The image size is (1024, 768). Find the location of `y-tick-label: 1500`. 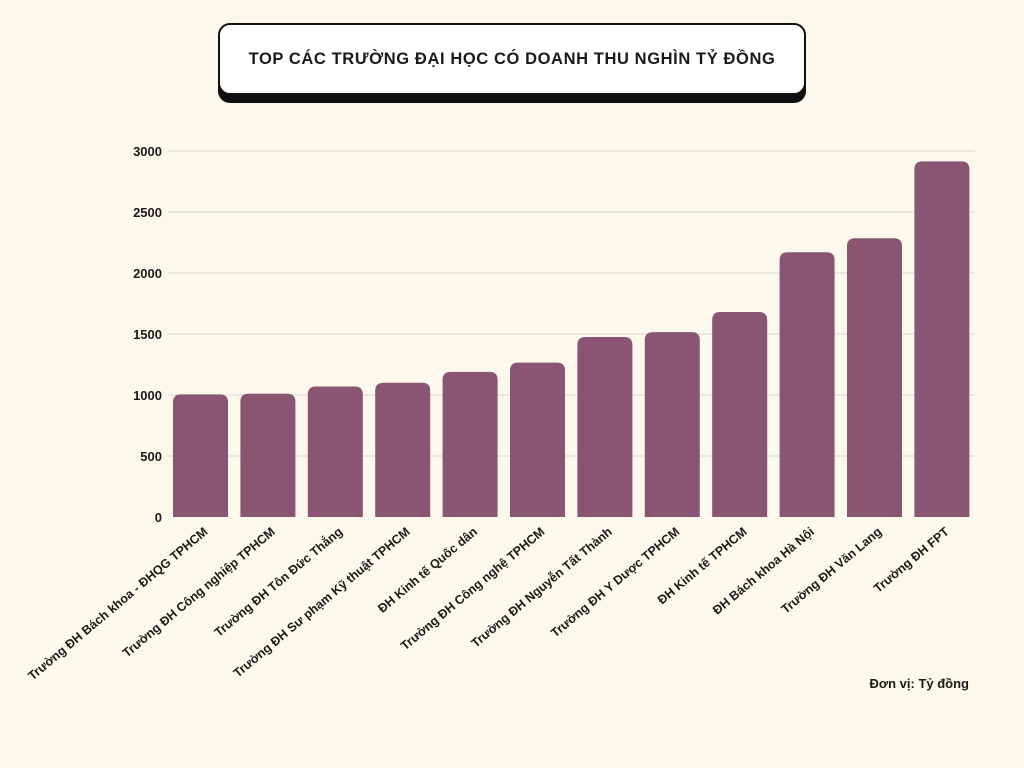

y-tick-label: 1500 is located at coordinates (147, 334).